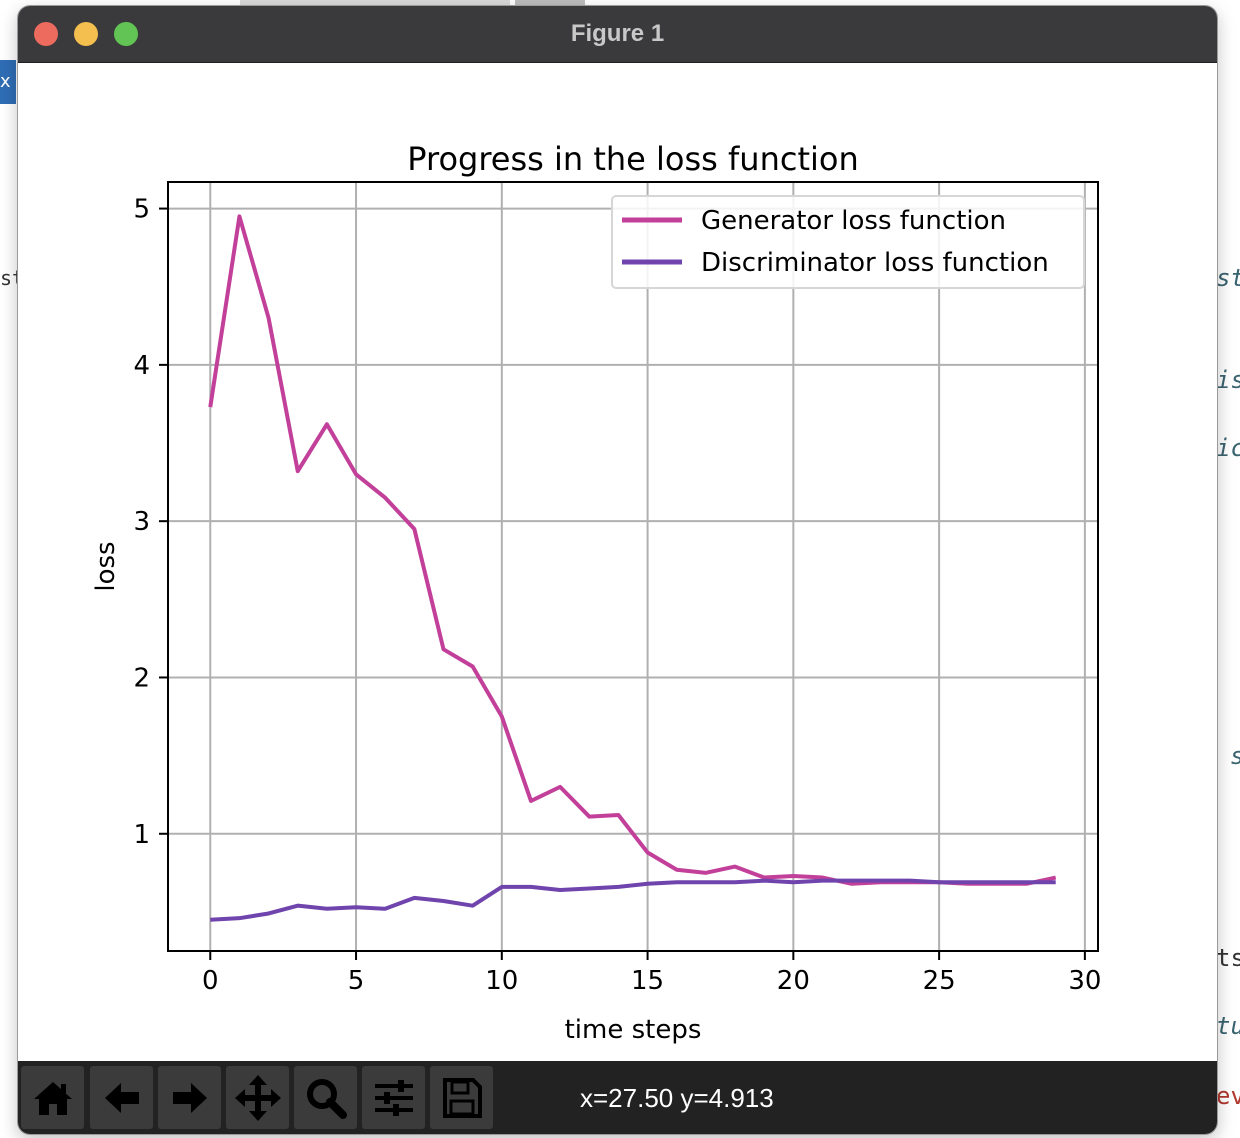 This screenshot has width=1240, height=1138. I want to click on window-title: Figure 1, so click(617, 33).